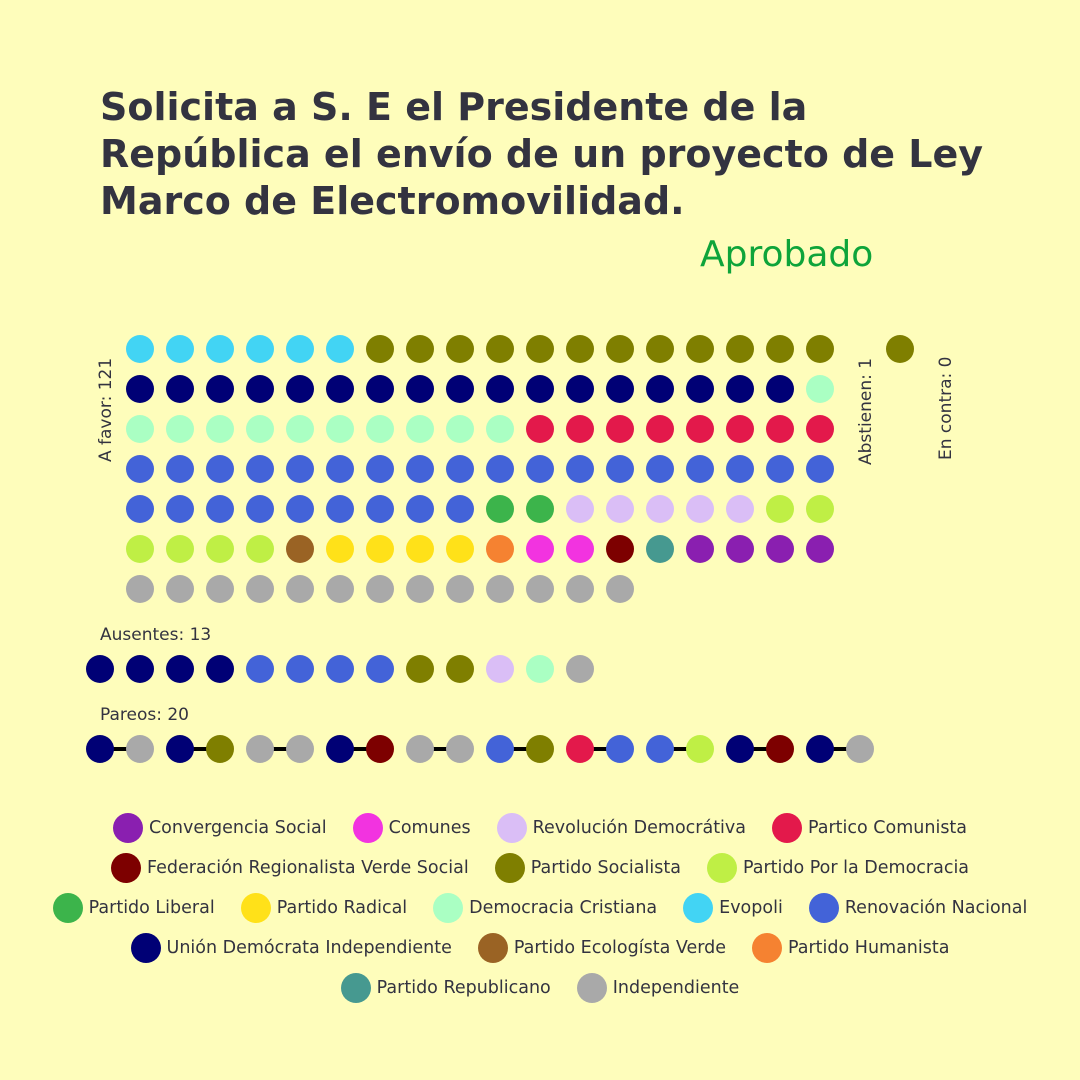 The height and width of the screenshot is (1080, 1080). I want to click on legend-label: Comunes, so click(429, 828).